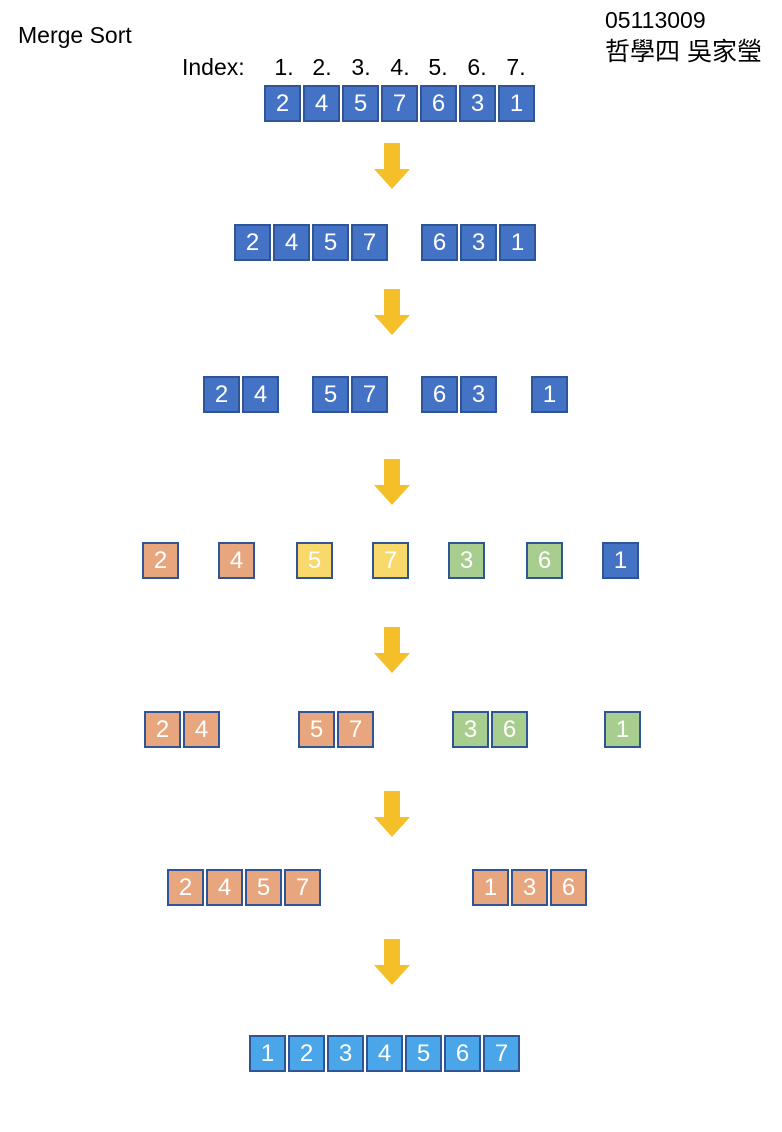 This screenshot has width=782, height=1132. I want to click on author-name: 哲學四 吳家瑩, so click(683, 52).